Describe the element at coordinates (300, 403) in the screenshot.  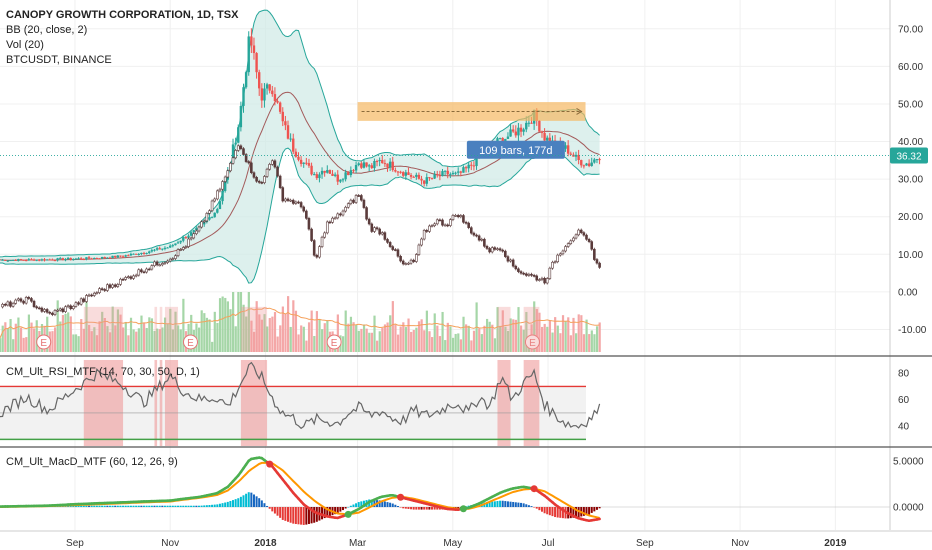
I see `rsi-pane` at that location.